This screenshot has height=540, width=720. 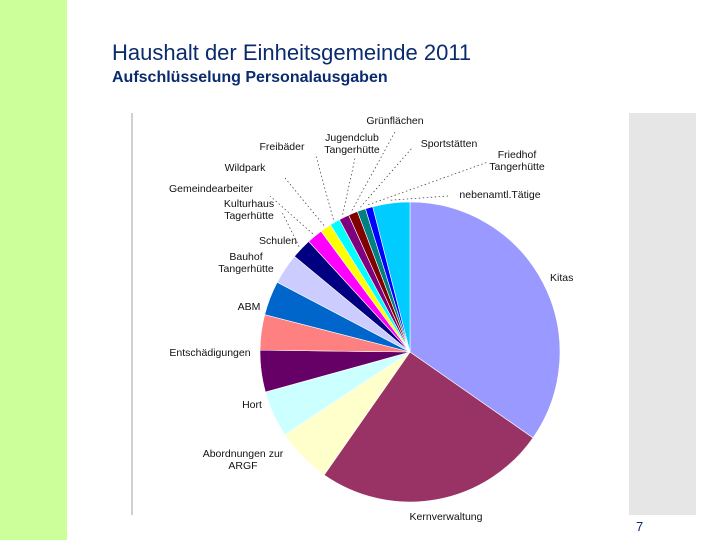 I want to click on pie-label-line: Entschädigungen, so click(x=209, y=353).